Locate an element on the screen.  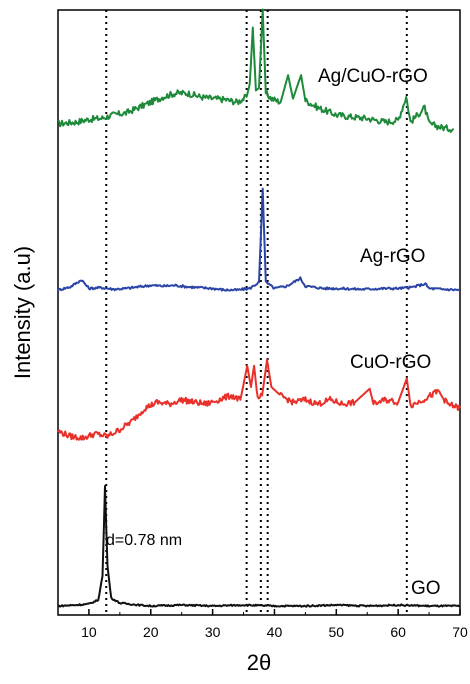
x-tick-label: 70 is located at coordinates (460, 632).